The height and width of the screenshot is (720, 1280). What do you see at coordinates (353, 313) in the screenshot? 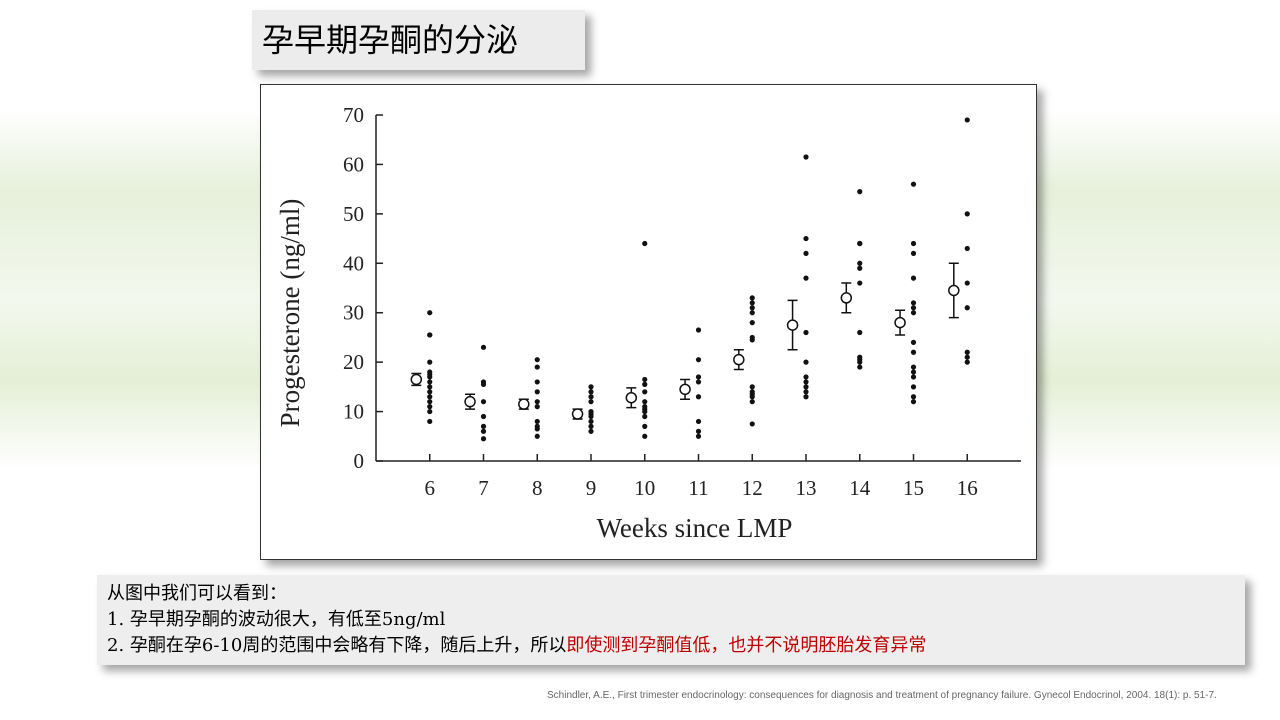
I see `y-tick-label: 30` at bounding box center [353, 313].